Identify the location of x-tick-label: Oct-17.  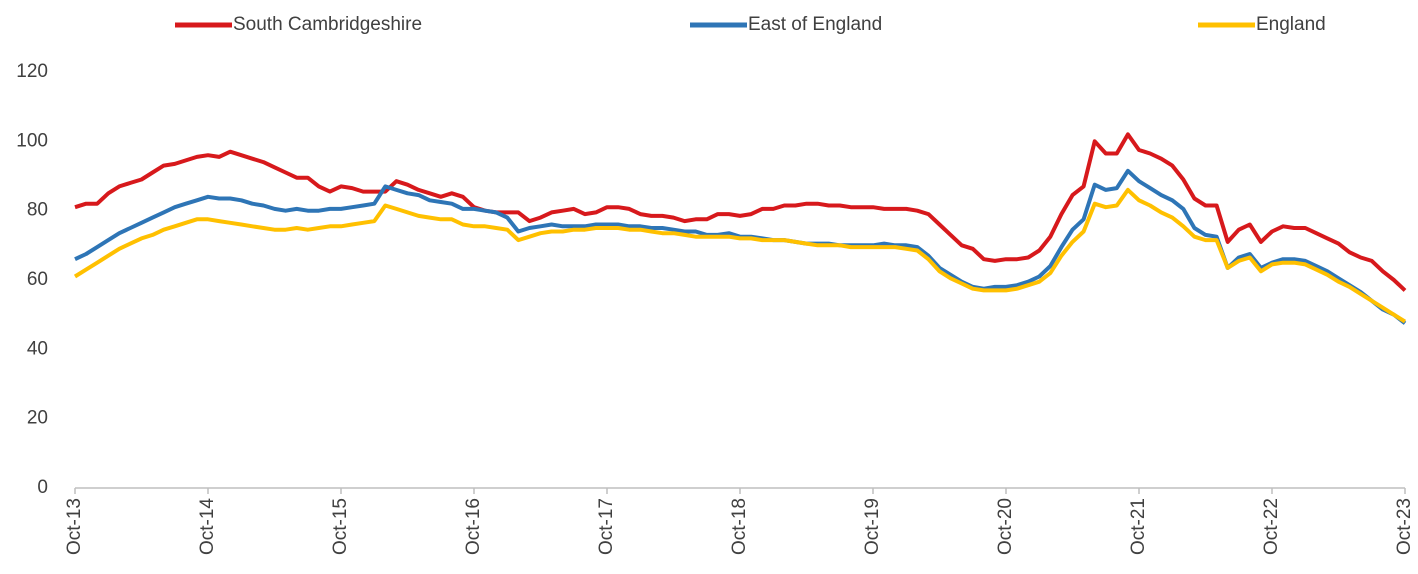
(606, 526).